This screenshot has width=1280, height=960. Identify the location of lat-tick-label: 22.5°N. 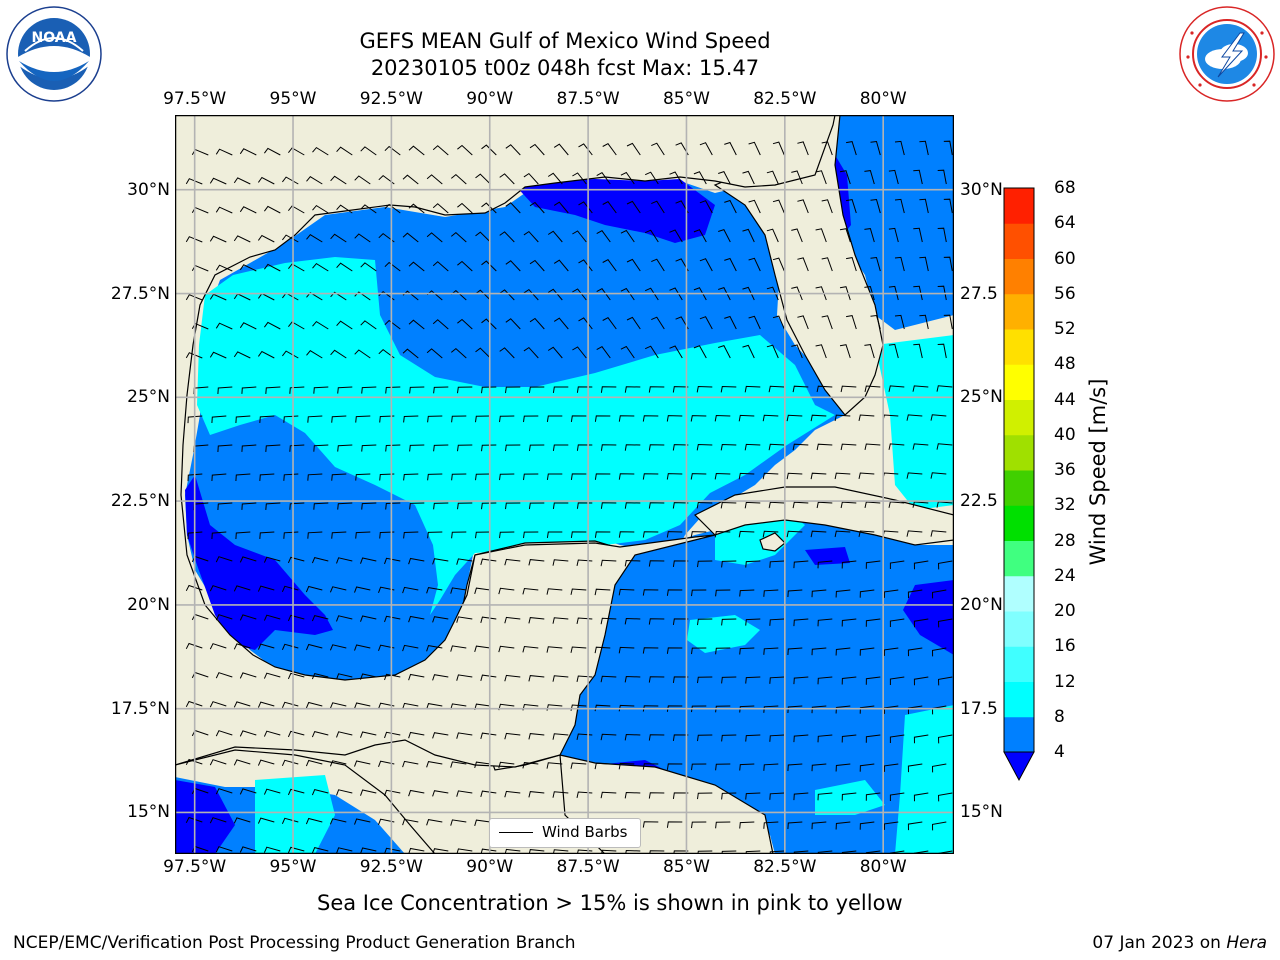
(140, 501).